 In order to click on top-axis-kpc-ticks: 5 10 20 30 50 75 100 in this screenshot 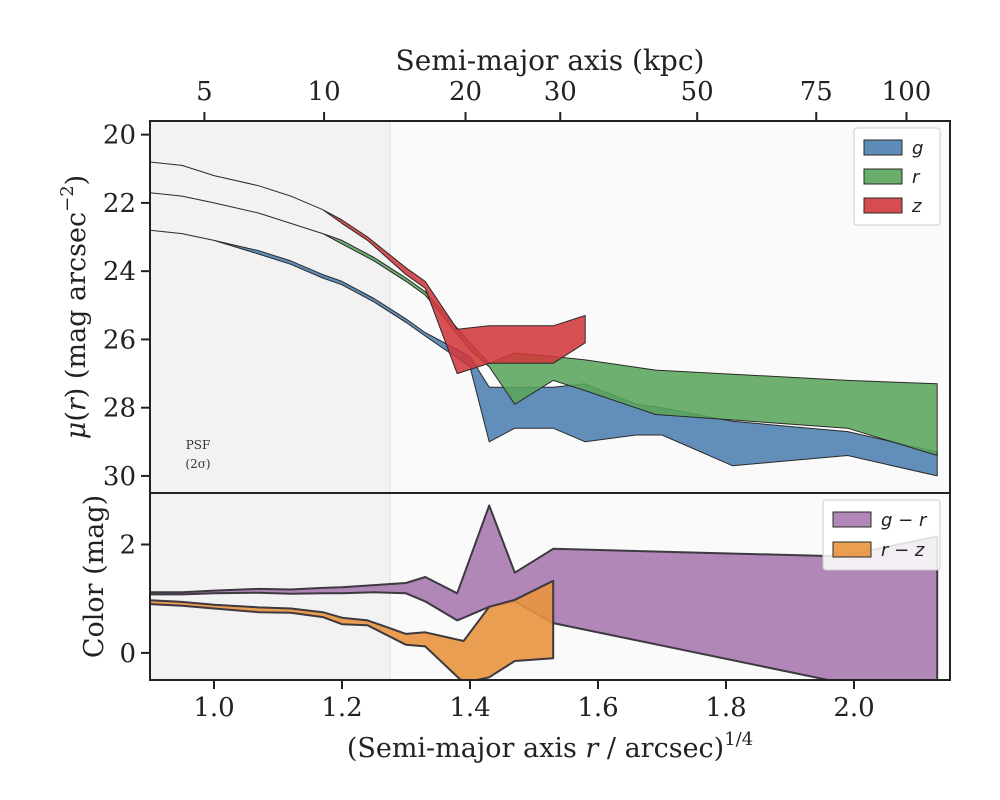, I will do `click(563, 99)`.